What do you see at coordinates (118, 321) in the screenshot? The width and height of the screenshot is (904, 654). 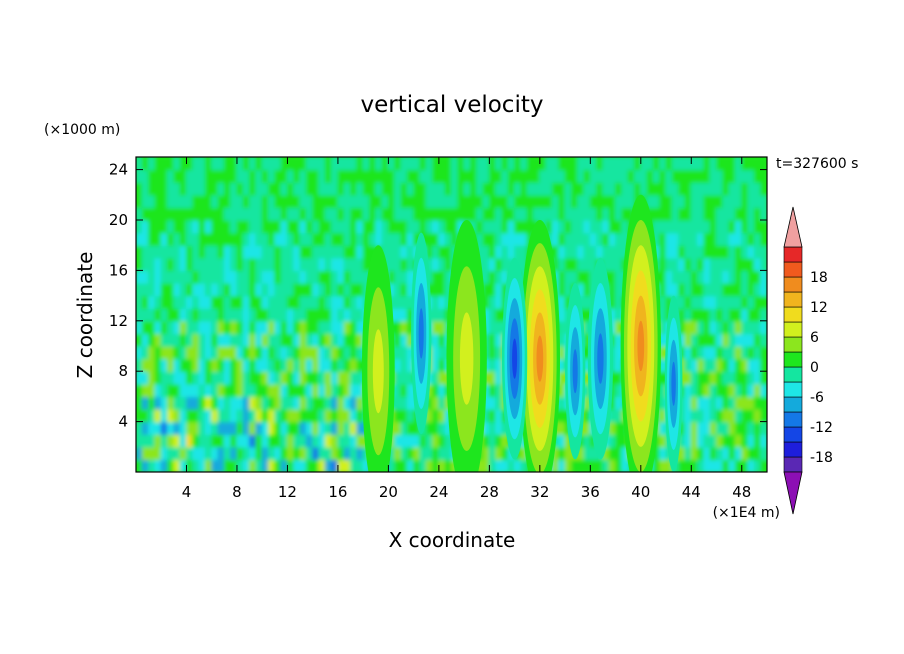 I see `y-tick-label: 12` at bounding box center [118, 321].